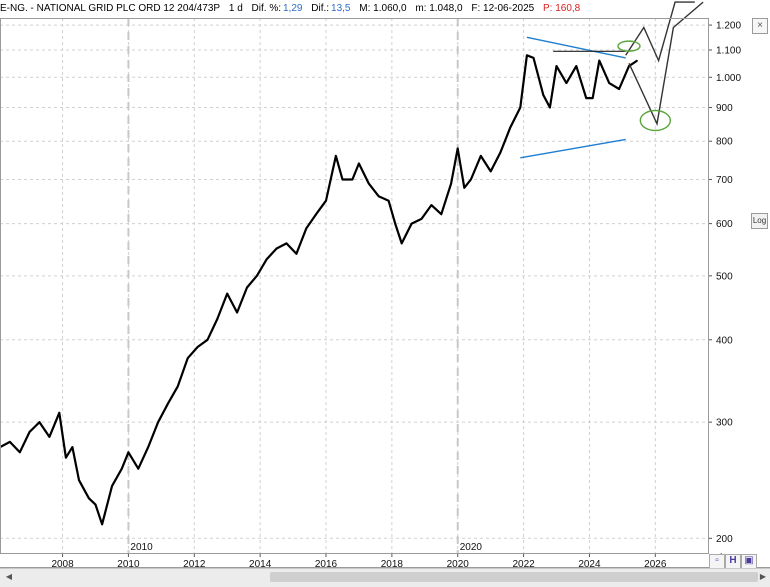  Describe the element at coordinates (341, 8) in the screenshot. I see `dif-value: 13,5` at that location.